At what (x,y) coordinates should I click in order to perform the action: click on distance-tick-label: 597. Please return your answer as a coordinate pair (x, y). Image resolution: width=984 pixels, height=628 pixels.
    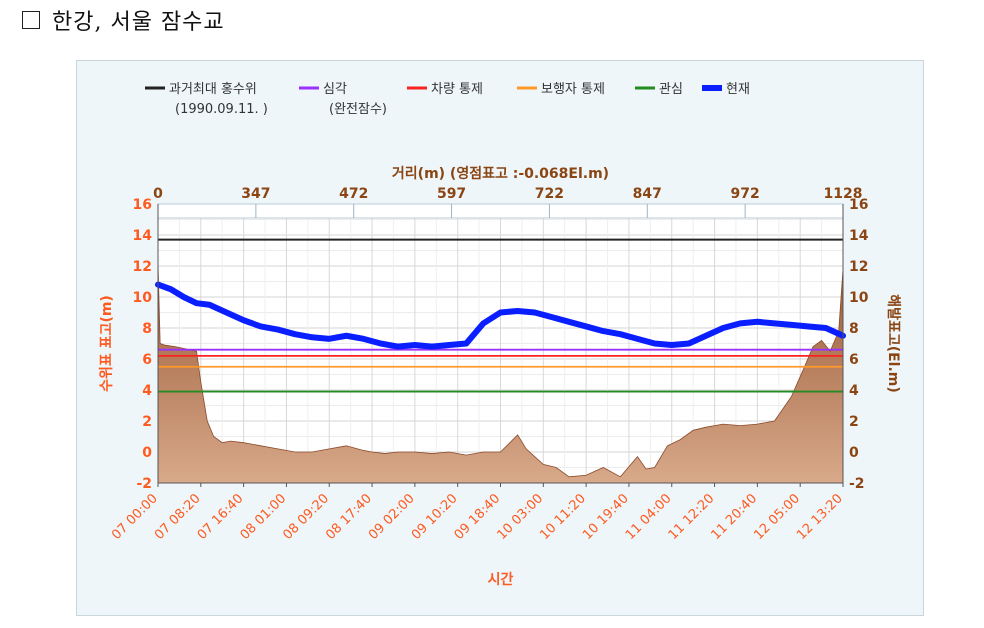
    Looking at the image, I should click on (451, 194).